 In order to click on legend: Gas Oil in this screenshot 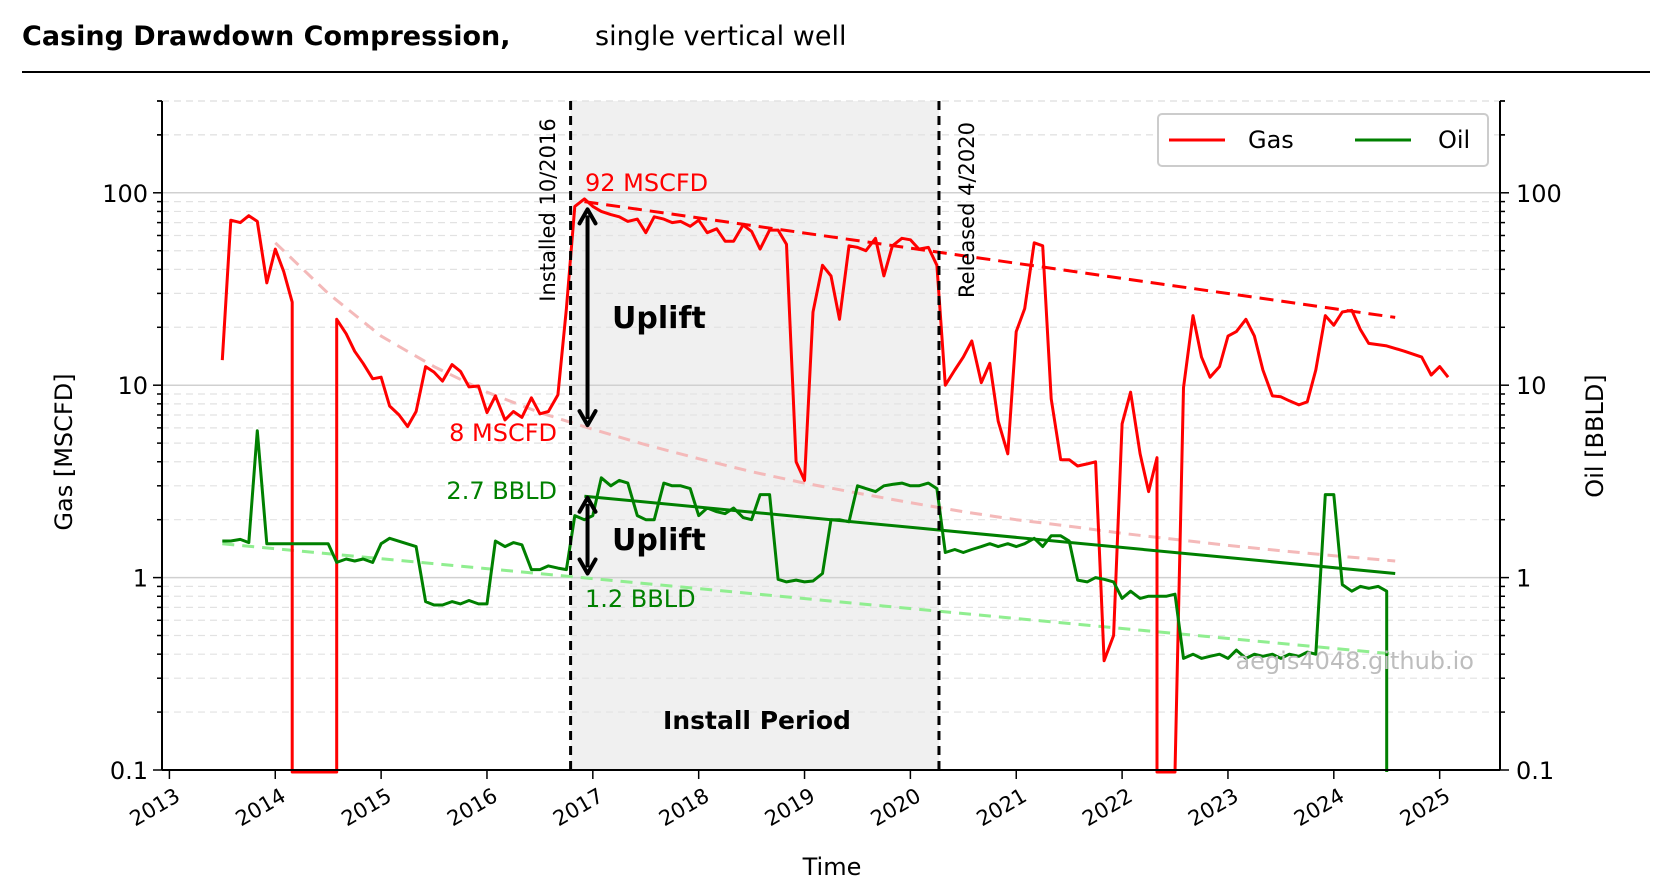, I will do `click(1323, 140)`.